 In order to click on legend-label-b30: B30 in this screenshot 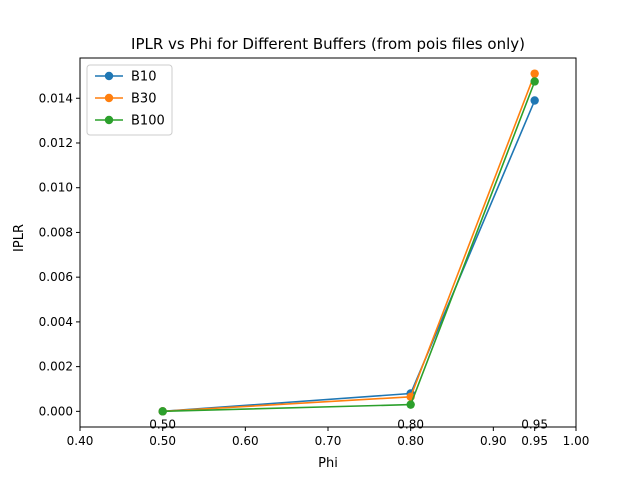, I will do `click(143, 99)`.